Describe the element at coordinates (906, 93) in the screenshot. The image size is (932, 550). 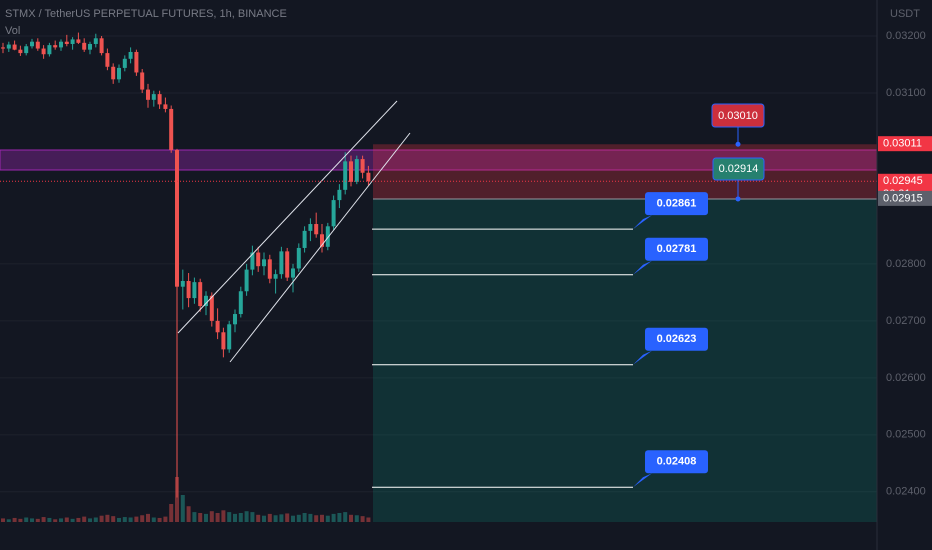
I see `y-tick-label: 0.03100` at that location.